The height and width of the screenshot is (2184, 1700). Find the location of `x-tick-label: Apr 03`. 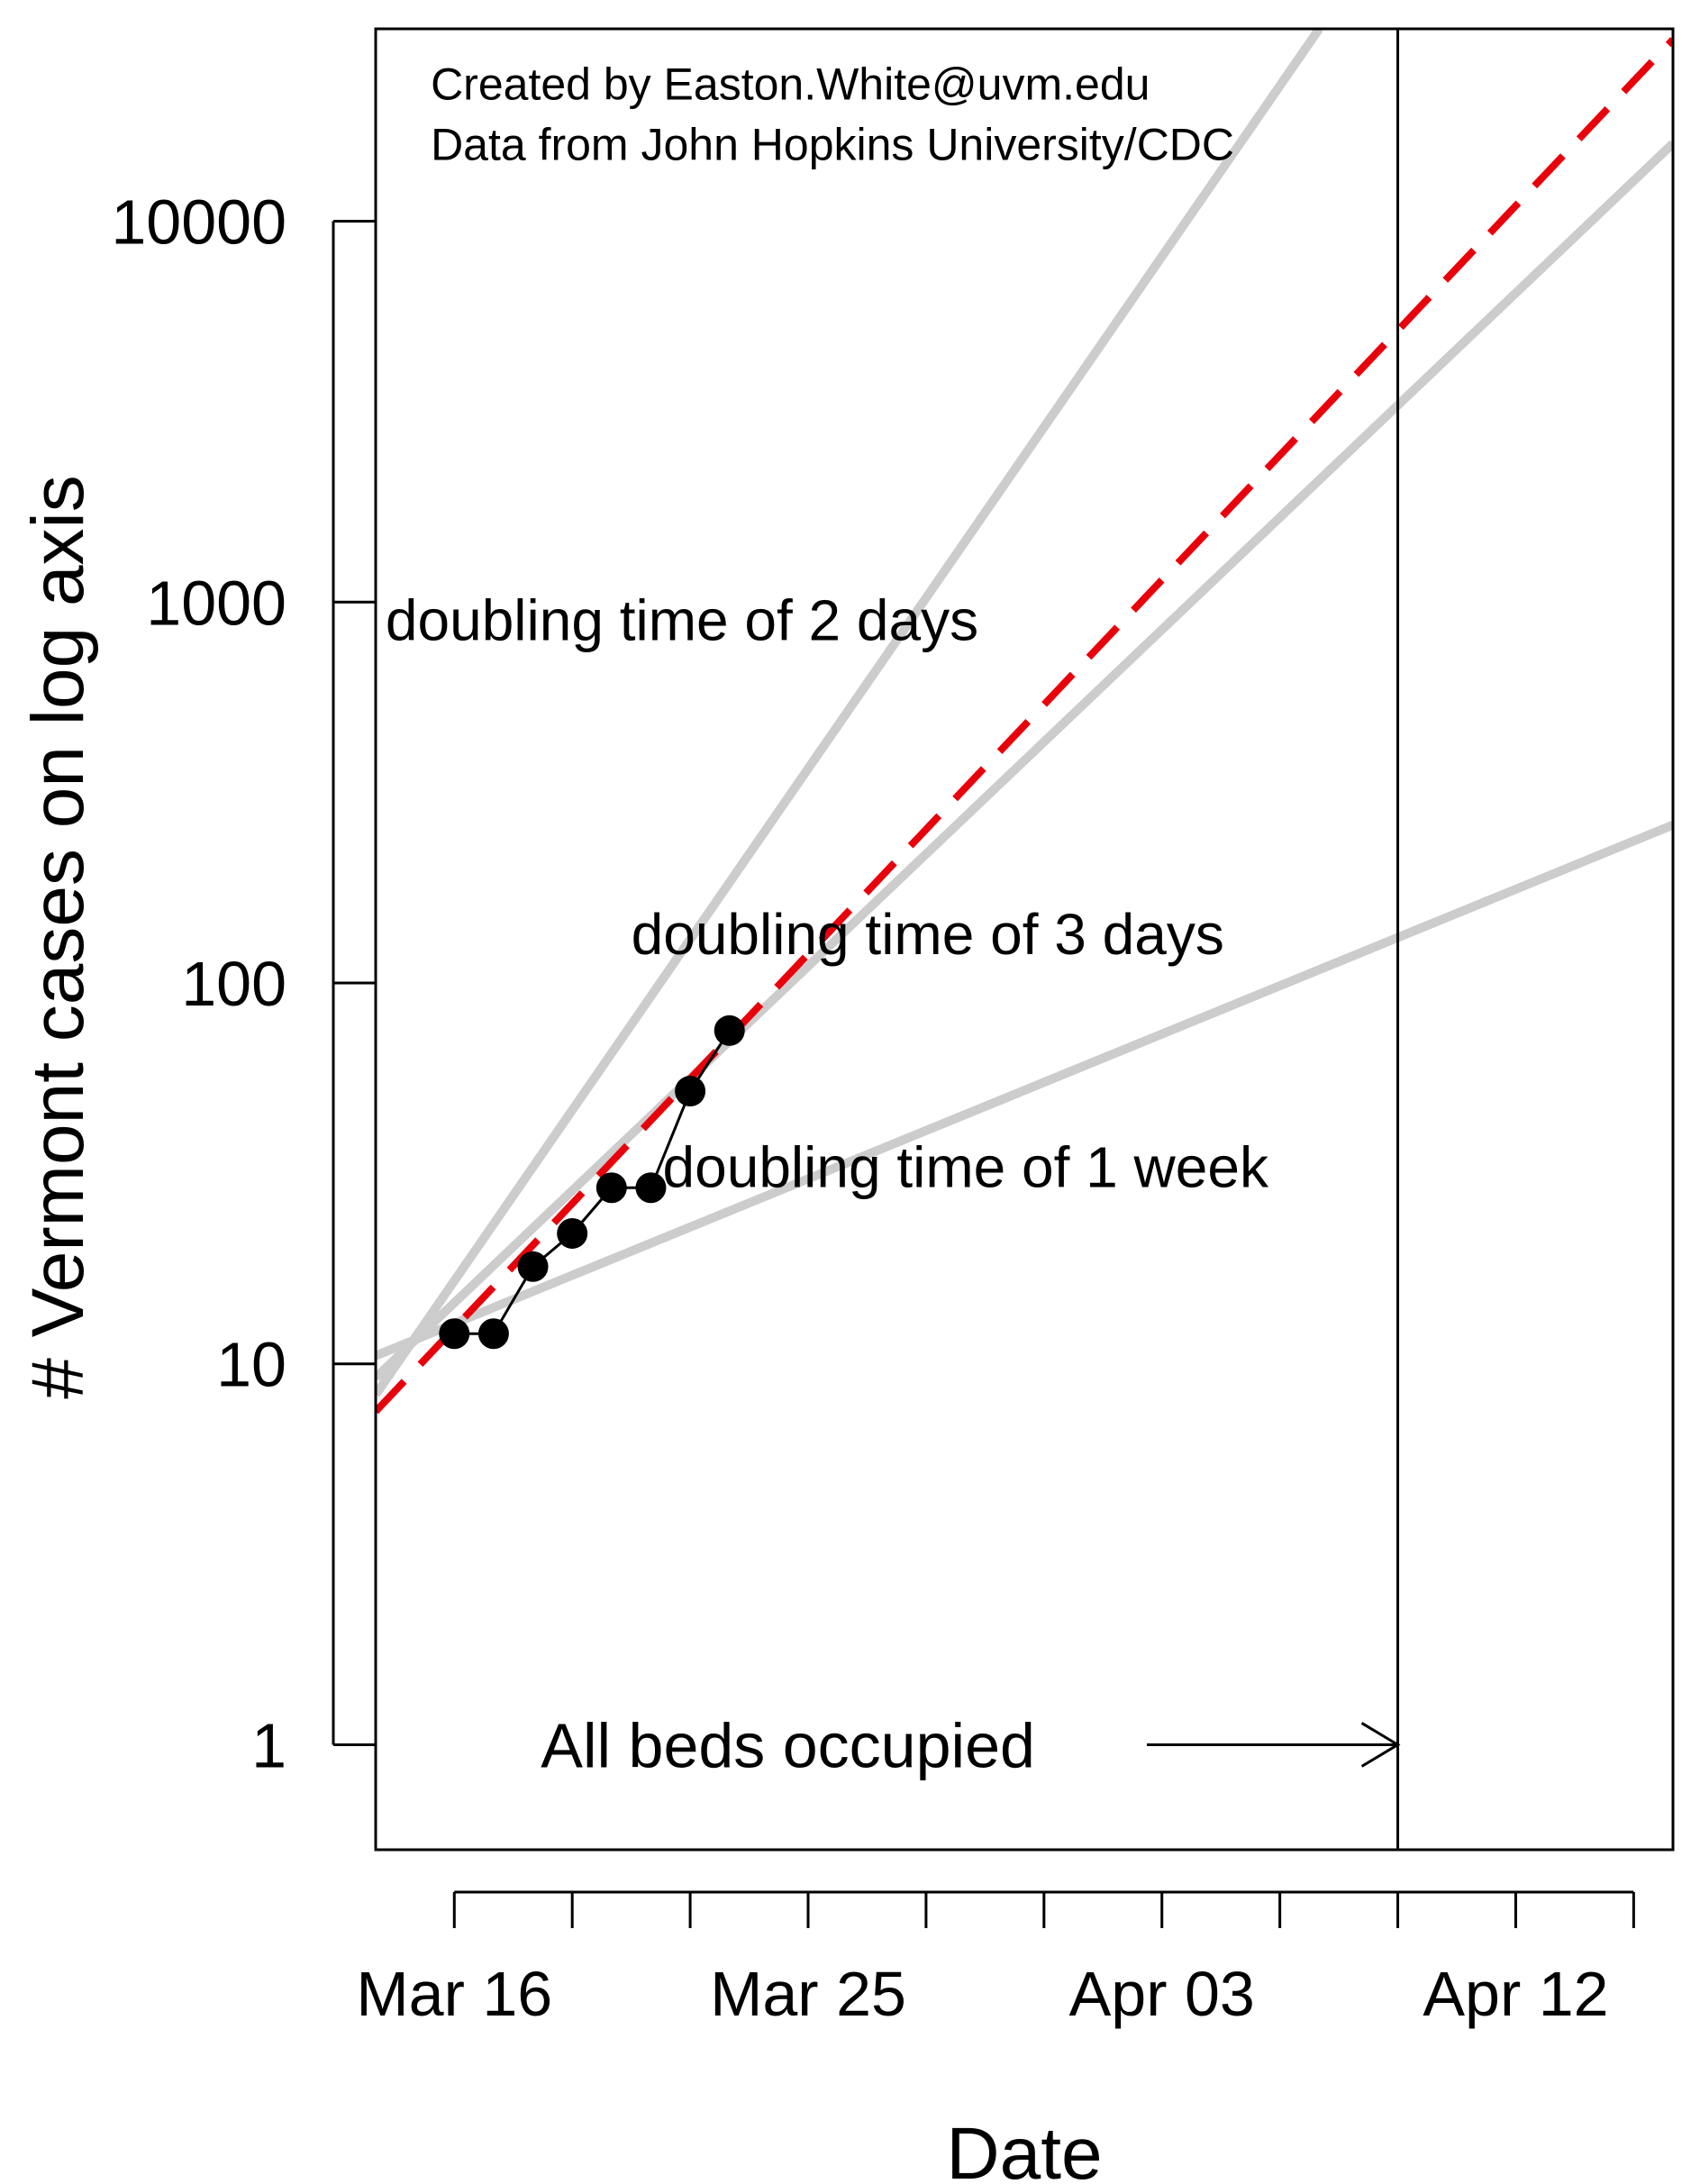

x-tick-label: Apr 03 is located at coordinates (1162, 1994).